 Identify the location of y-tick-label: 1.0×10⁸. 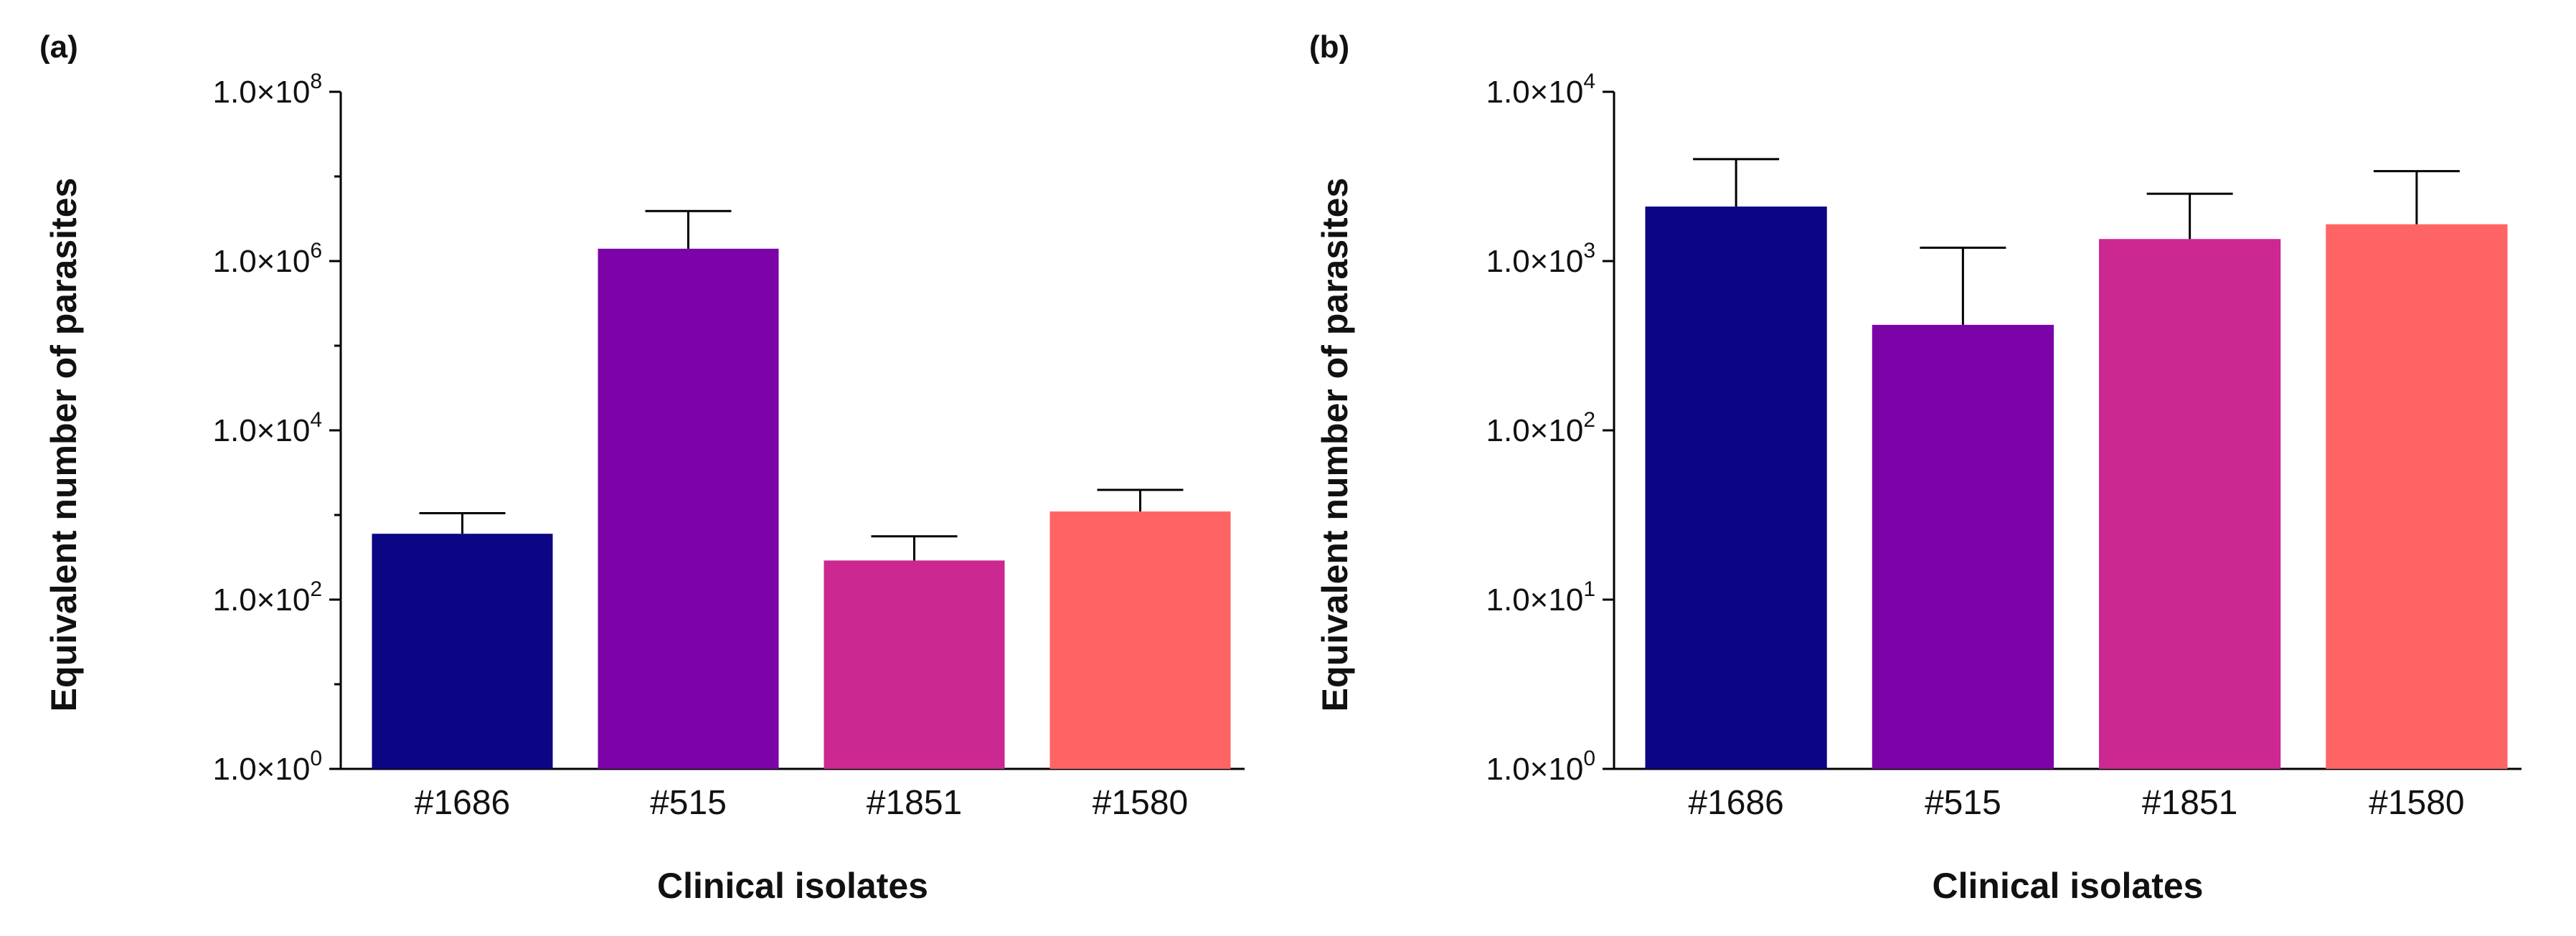
(268, 90).